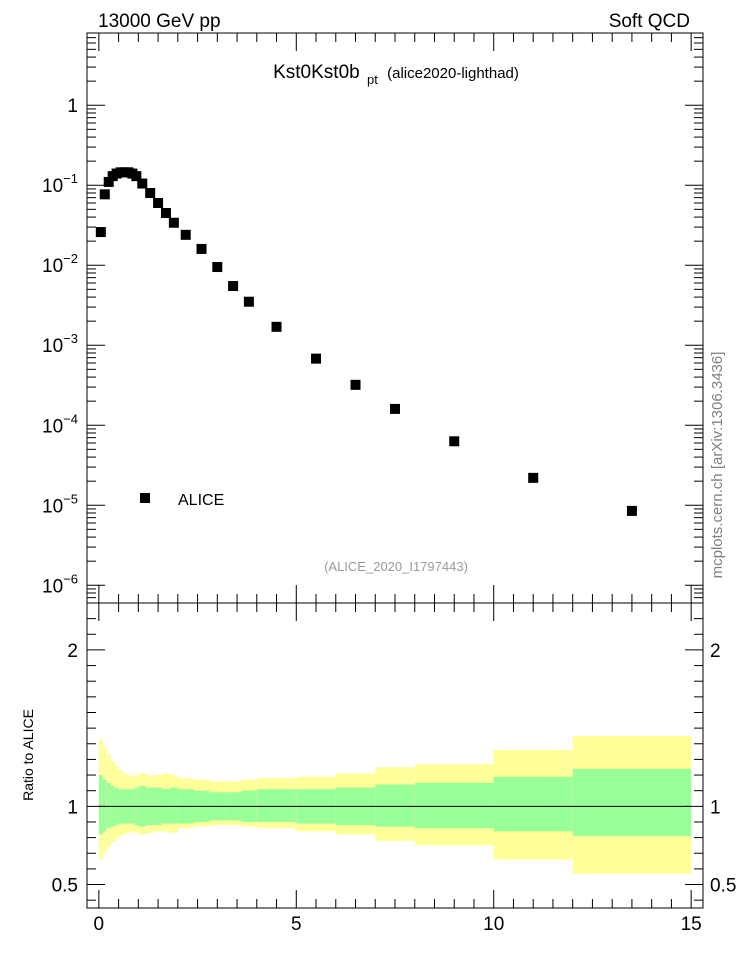 The image size is (746, 972). What do you see at coordinates (316, 72) in the screenshot?
I see `plot-title-main: Kst0Kst0b` at bounding box center [316, 72].